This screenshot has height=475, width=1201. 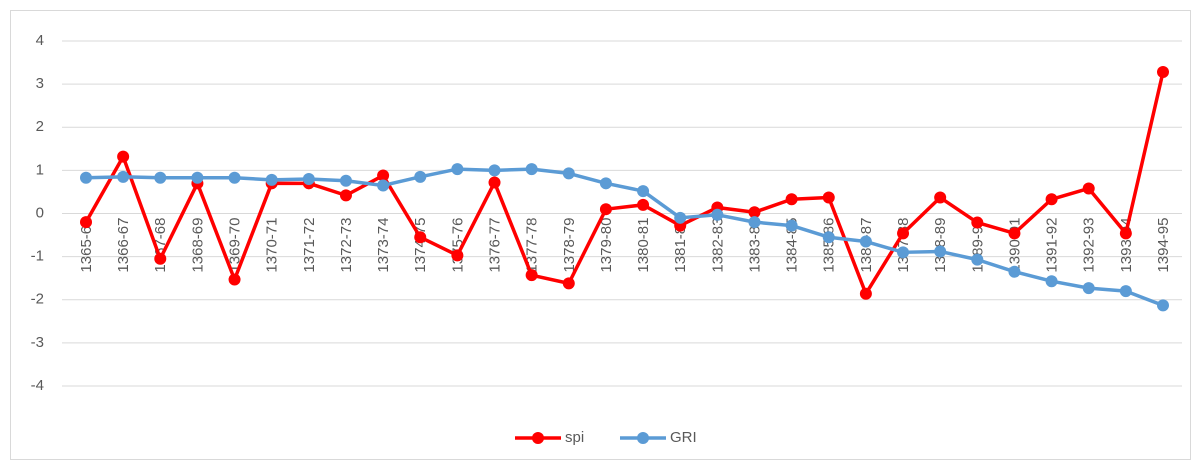 I want to click on y-tick-label: -3, so click(x=37, y=342).